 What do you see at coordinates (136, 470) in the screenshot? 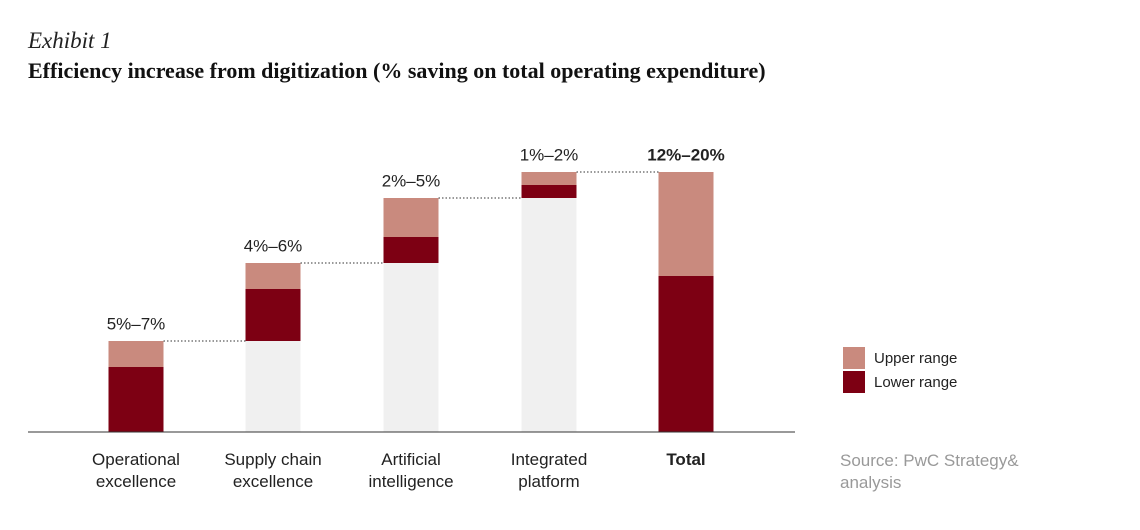
I see `x-tick-label: Operational excellence` at bounding box center [136, 470].